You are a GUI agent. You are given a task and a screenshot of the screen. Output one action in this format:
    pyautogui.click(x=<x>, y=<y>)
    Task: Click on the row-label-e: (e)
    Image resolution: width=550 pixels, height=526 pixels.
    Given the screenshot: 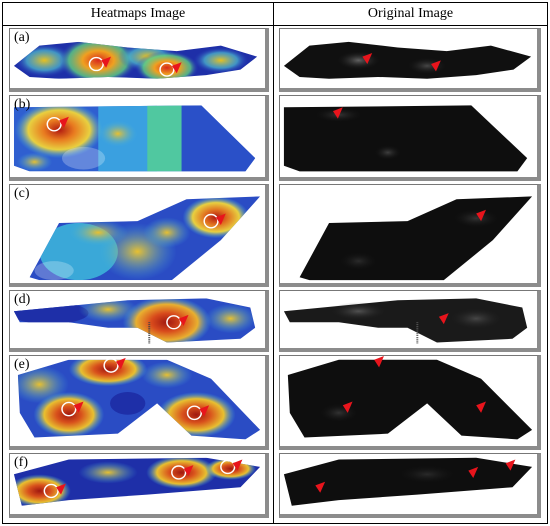 What is the action you would take?
    pyautogui.click(x=22, y=364)
    